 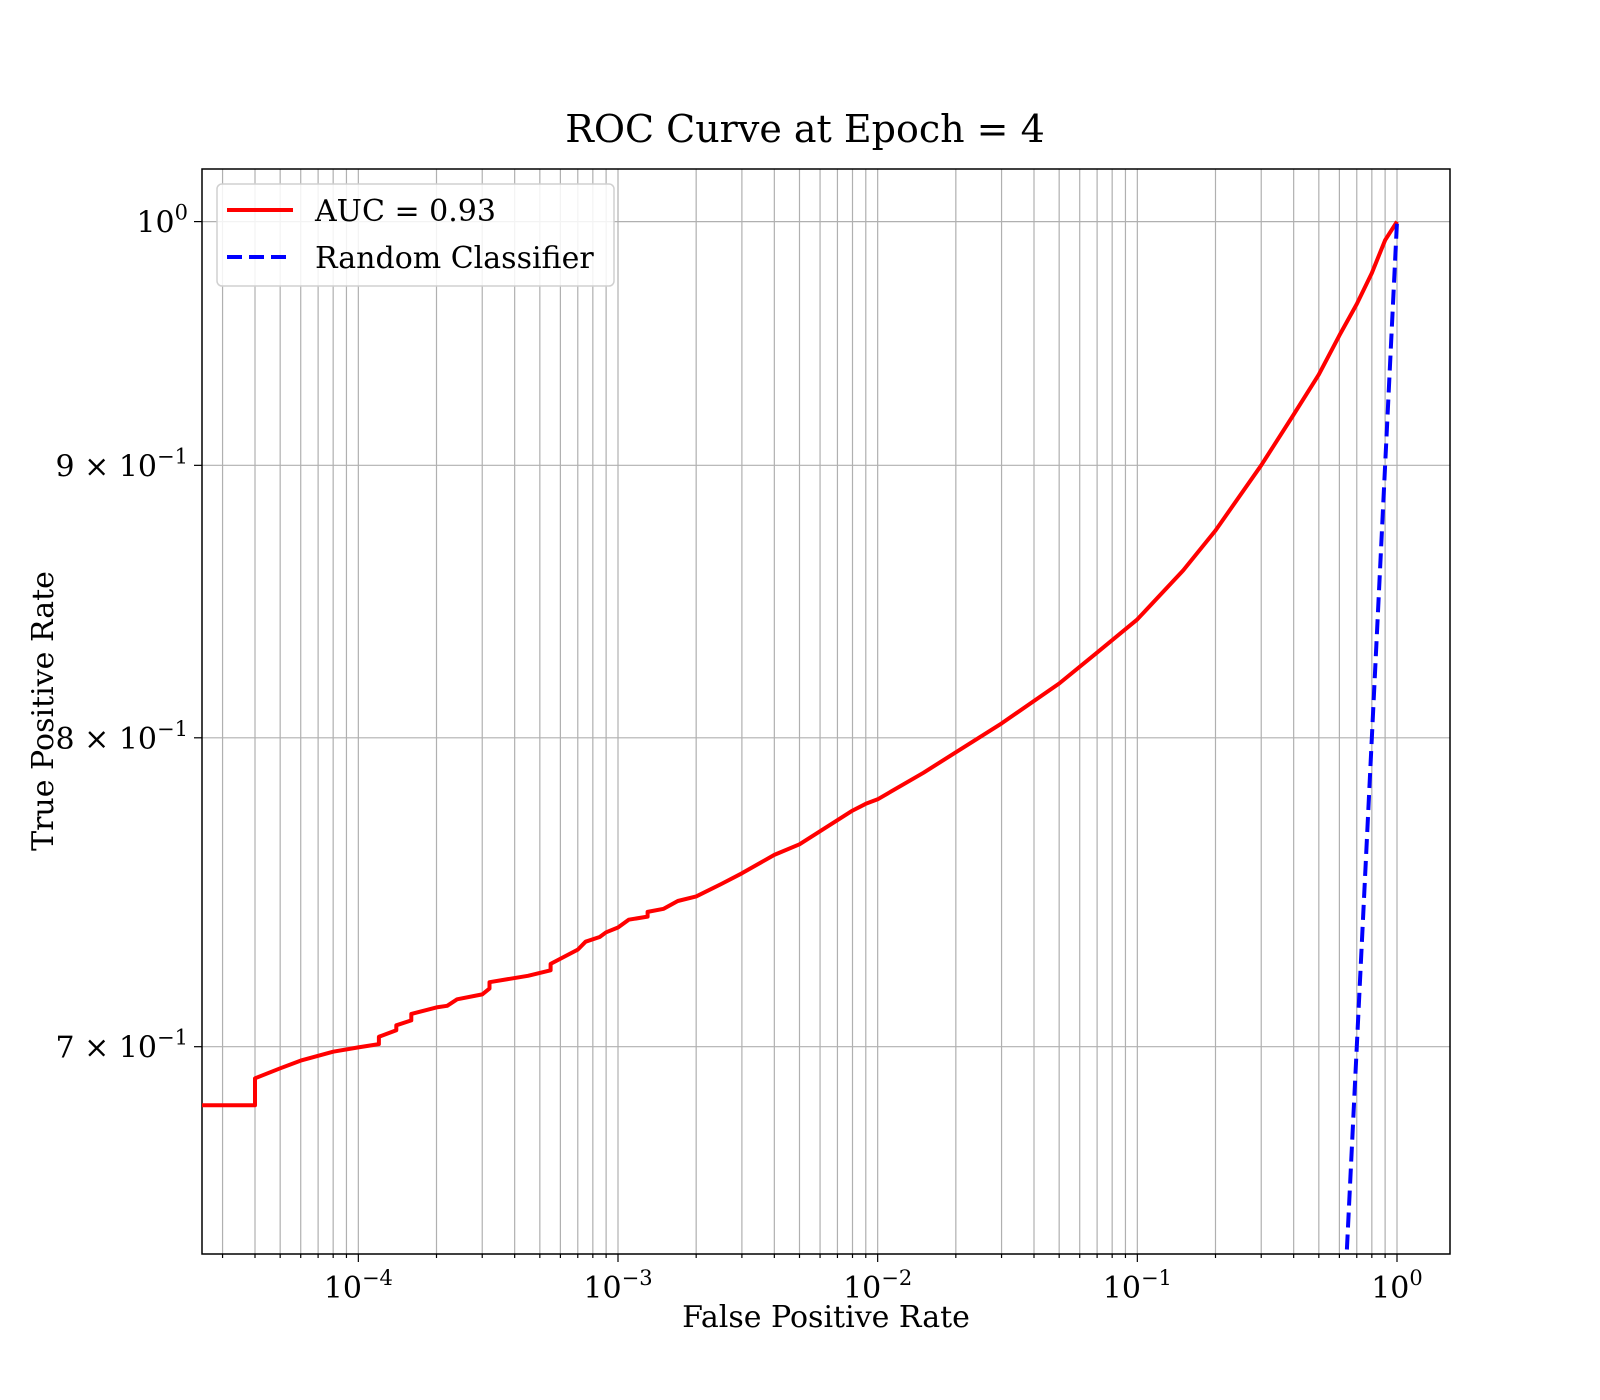 I want to click on legend-box, so click(x=415, y=235).